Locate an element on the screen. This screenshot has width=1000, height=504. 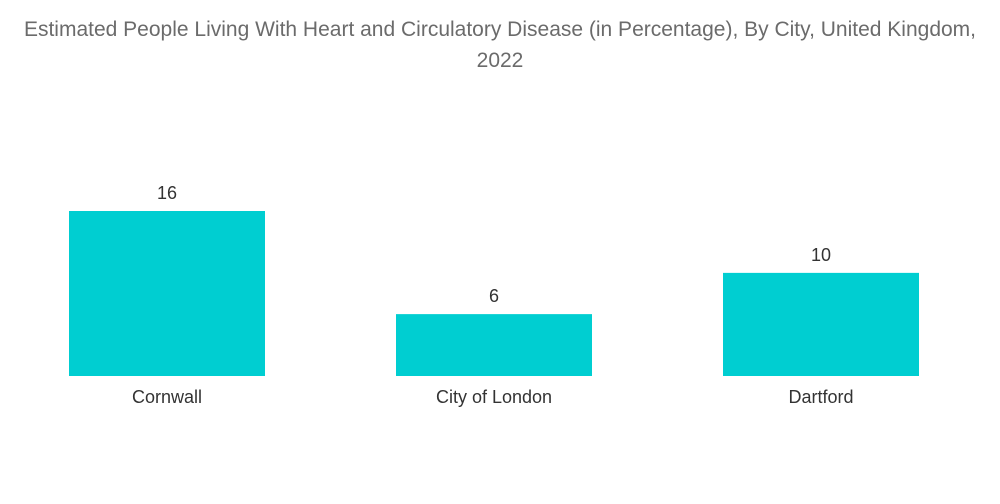
category-label: Cornwall is located at coordinates (167, 397).